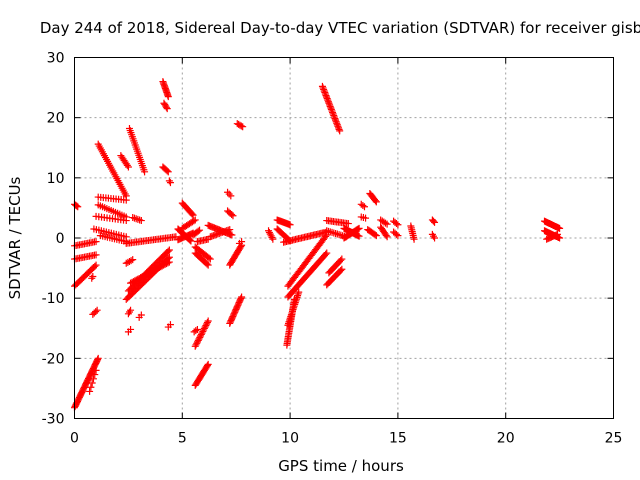 This screenshot has width=640, height=480. Describe the element at coordinates (15, 237) in the screenshot. I see `y-axis-label: SDTVAR / TECUs` at that location.